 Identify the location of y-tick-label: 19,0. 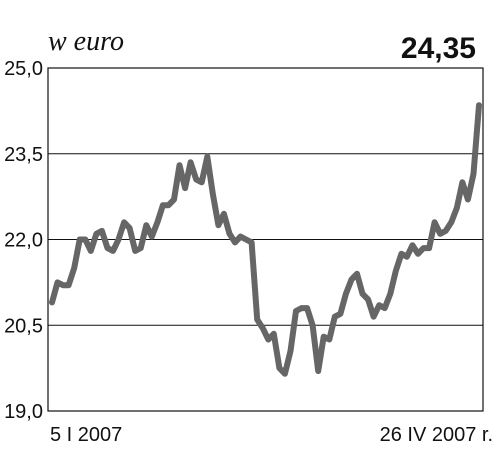
(23, 412).